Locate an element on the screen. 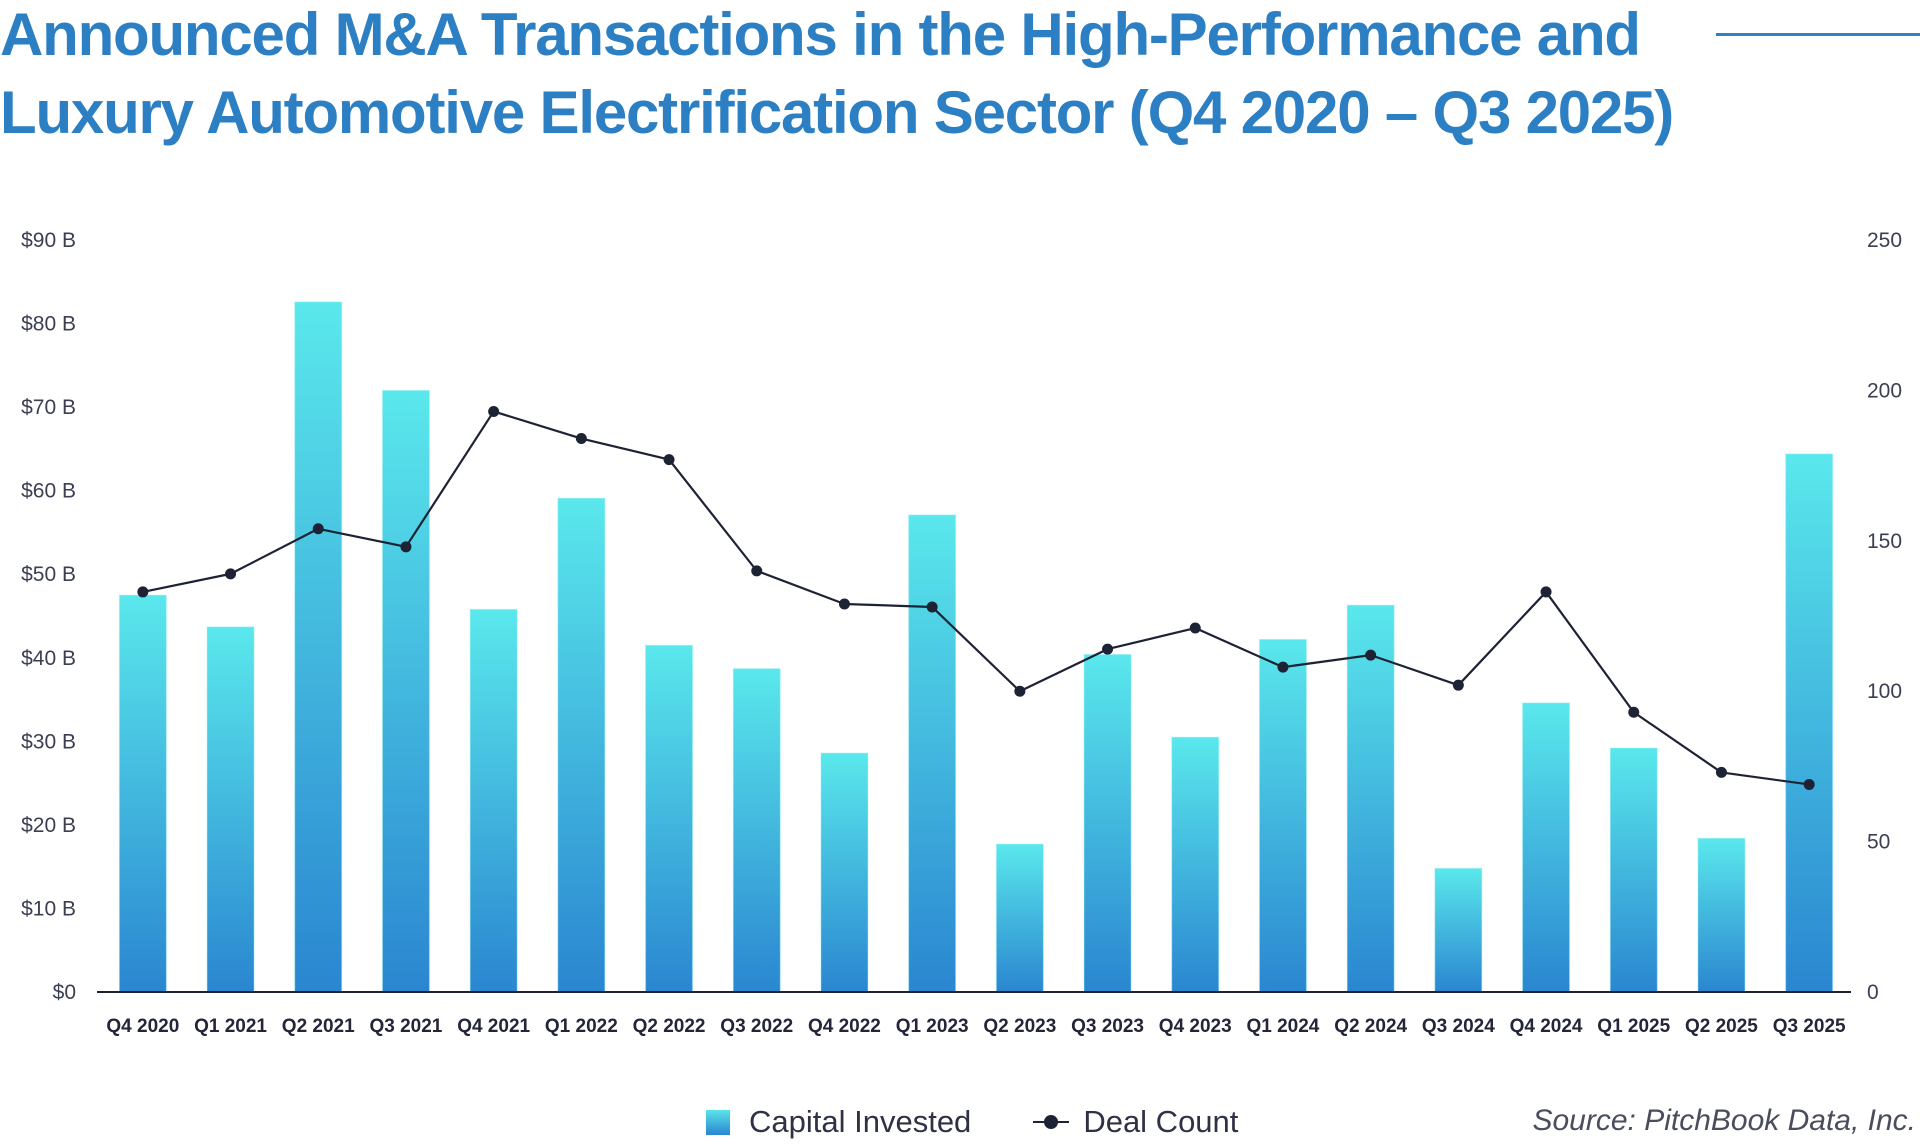 This screenshot has height=1146, width=1920. legend: Capital Invested Deal Count is located at coordinates (1003, 1122).